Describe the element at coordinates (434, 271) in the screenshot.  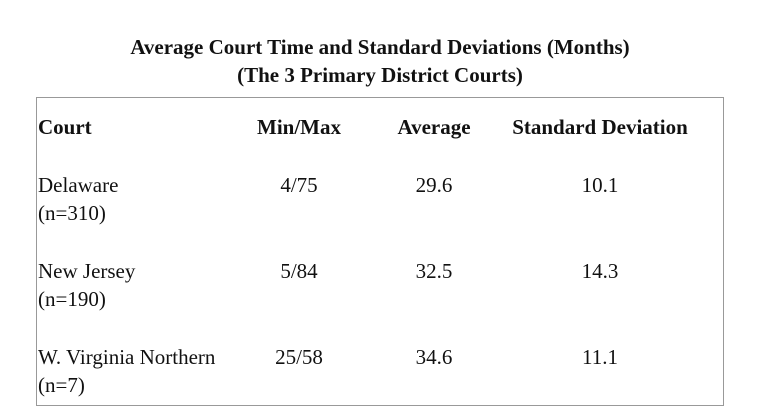
I see `average: 32.5` at that location.